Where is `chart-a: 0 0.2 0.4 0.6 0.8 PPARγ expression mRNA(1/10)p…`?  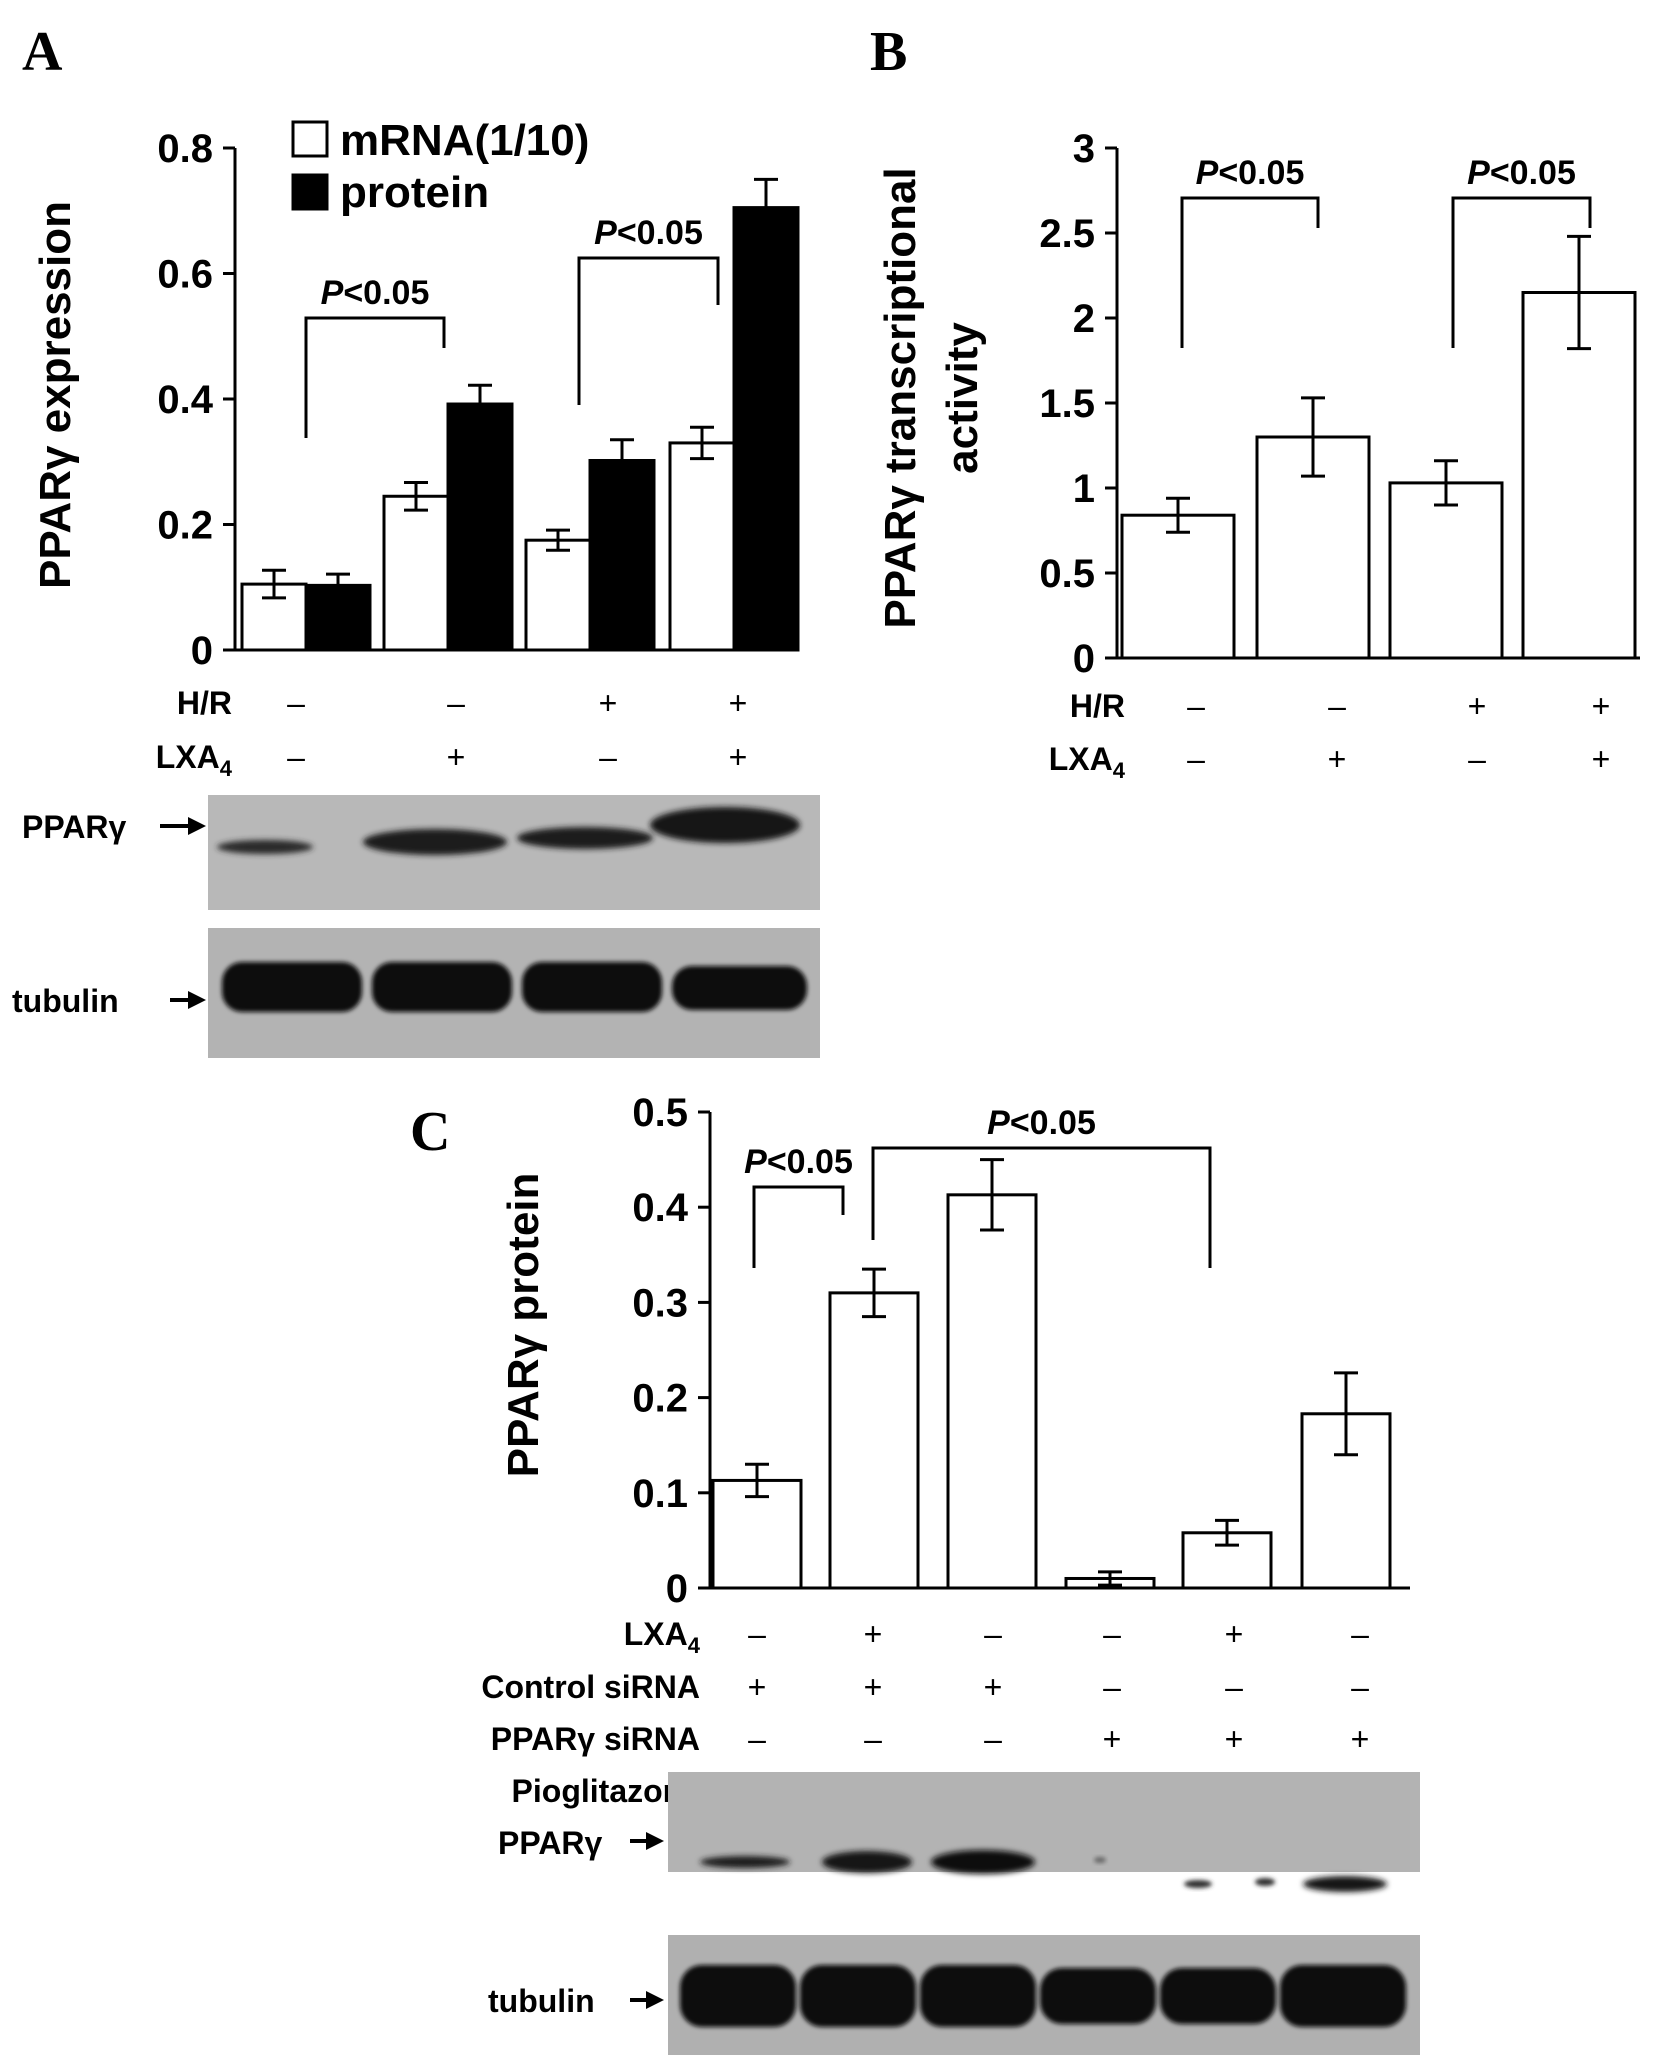
chart-a: 0 0.2 0.4 0.6 0.8 PPARγ expression mRNA(1/10)p… is located at coordinates (415, 448).